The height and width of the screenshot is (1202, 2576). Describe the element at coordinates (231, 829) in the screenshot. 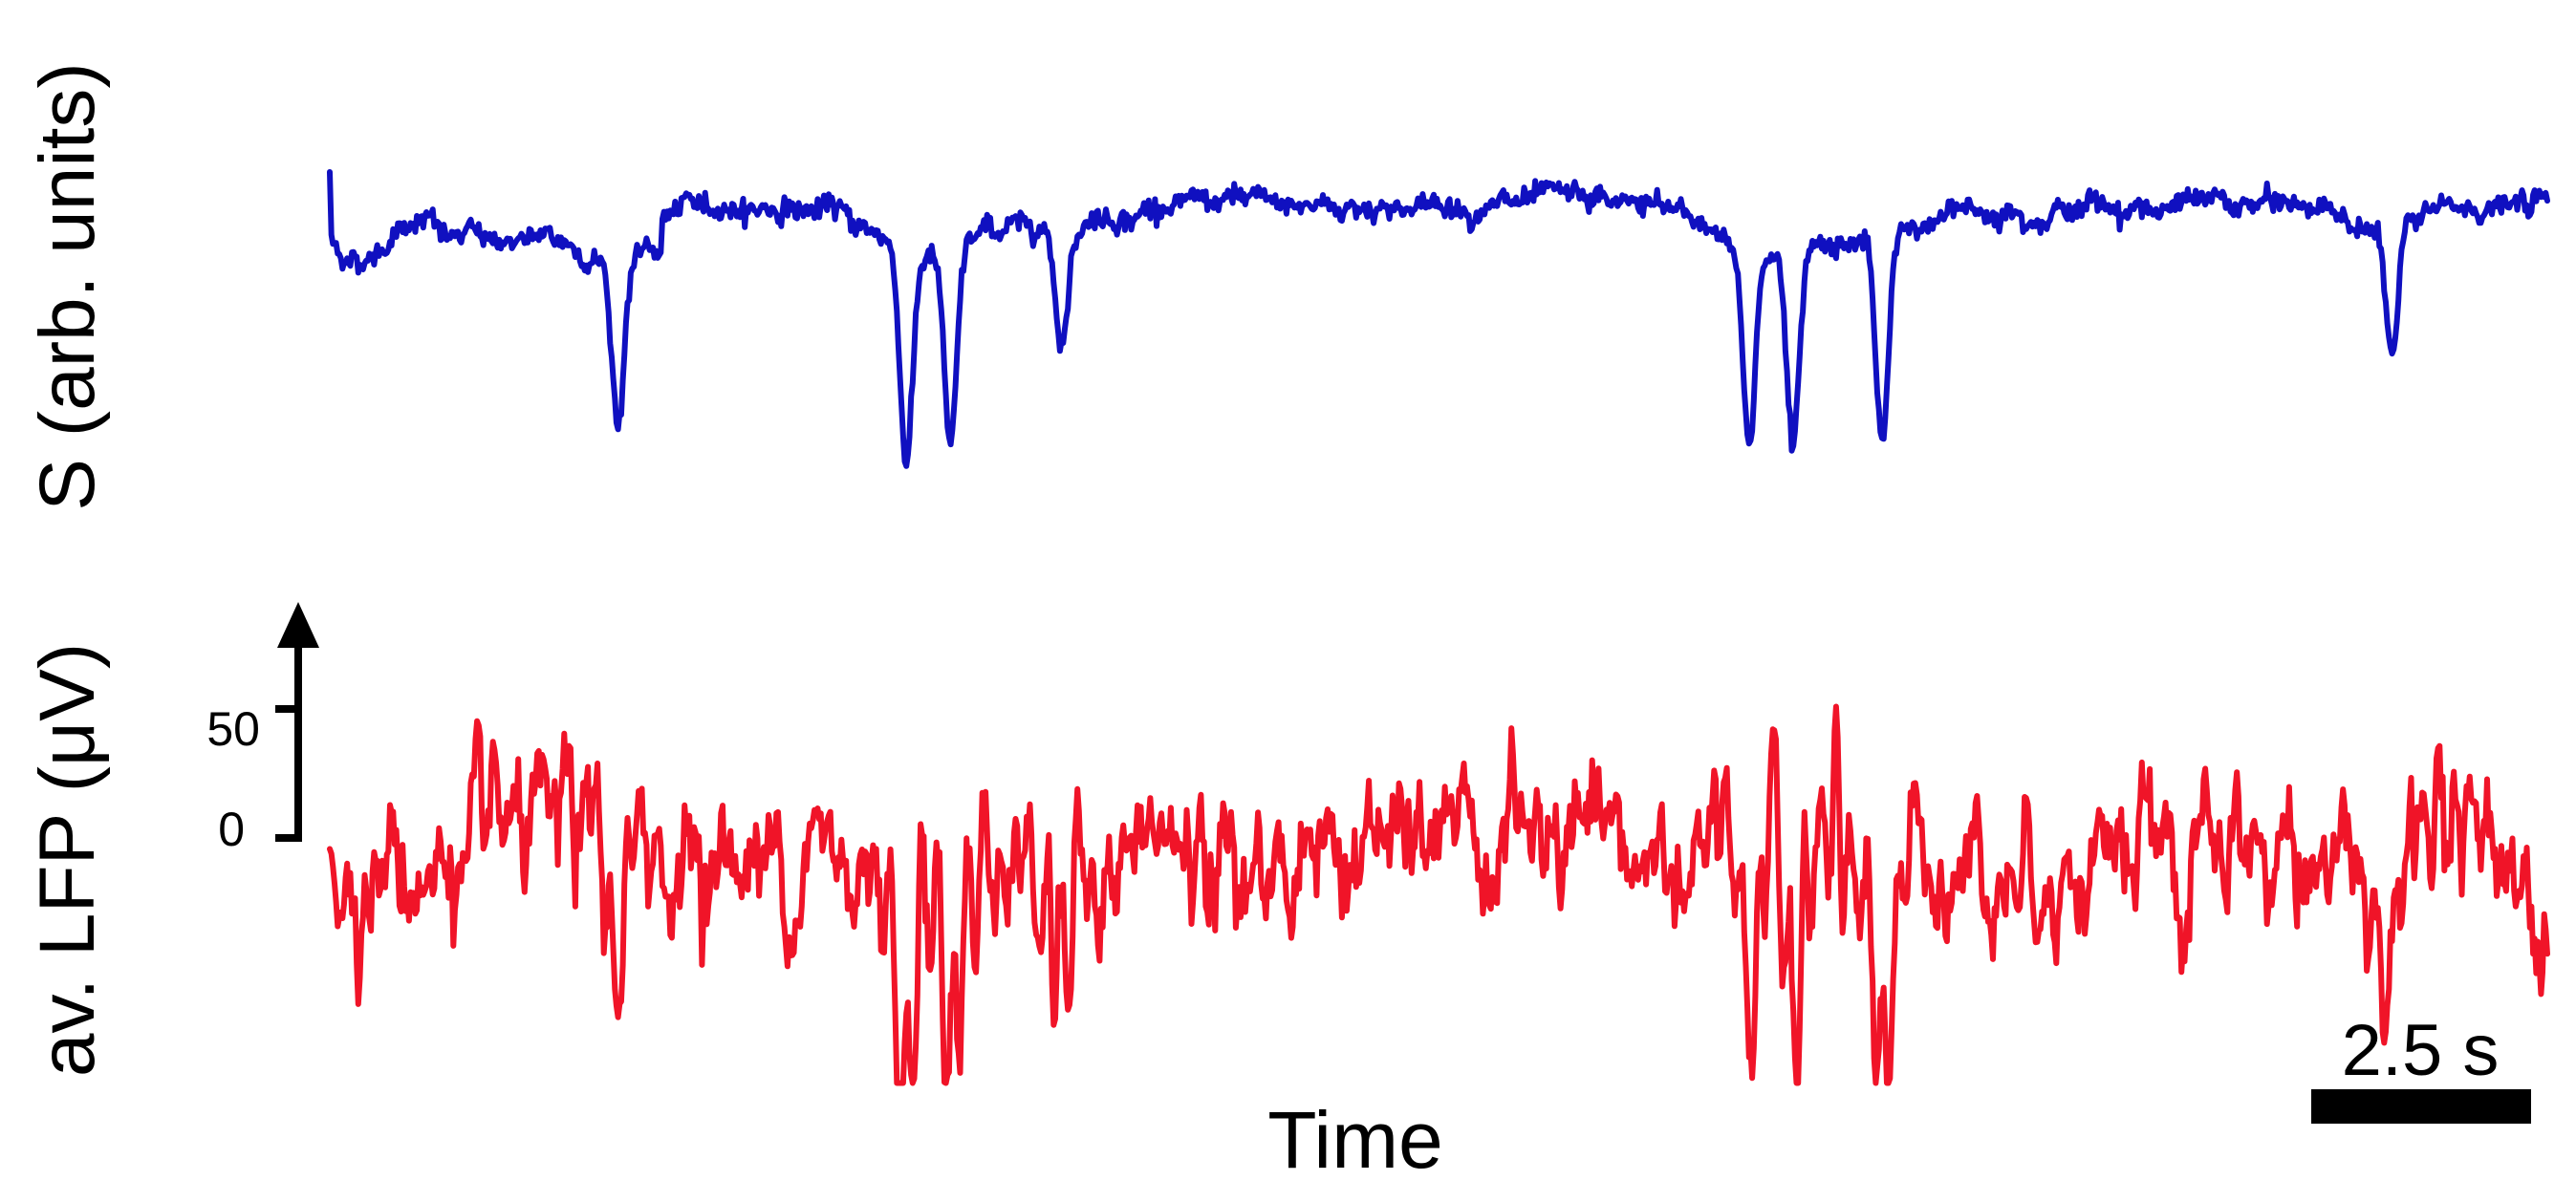

I see `lfp-tick-label-0: 0` at that location.